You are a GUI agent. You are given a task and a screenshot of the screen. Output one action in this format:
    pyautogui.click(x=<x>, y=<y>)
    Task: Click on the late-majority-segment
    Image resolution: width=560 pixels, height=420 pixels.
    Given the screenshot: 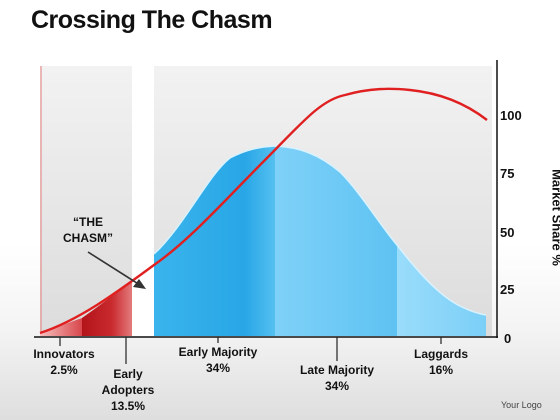 What is the action you would take?
    pyautogui.click(x=336, y=241)
    